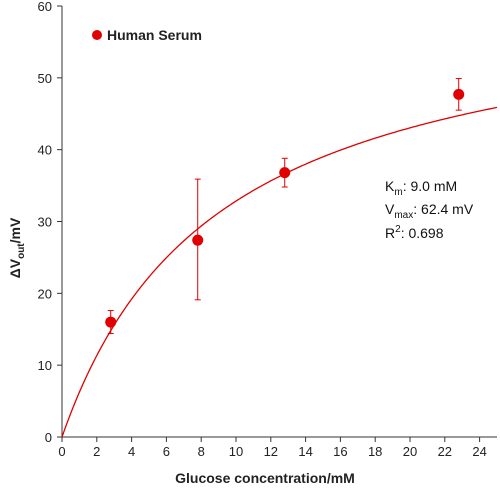  Describe the element at coordinates (45, 78) in the screenshot. I see `y-tick-label: 50` at that location.